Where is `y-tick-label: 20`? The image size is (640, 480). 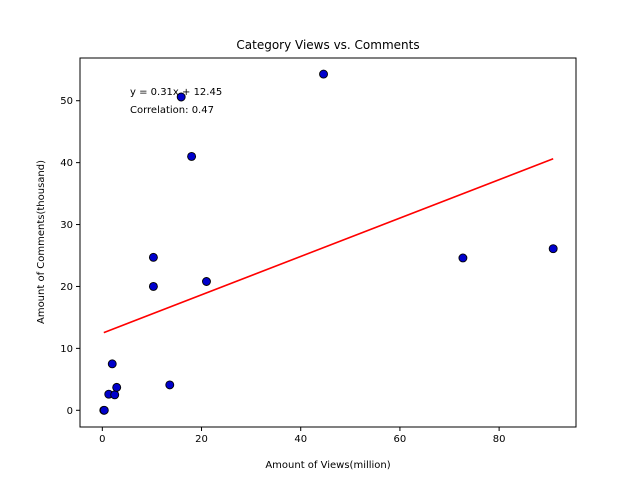
y-tick-label: 20 is located at coordinates (66, 287).